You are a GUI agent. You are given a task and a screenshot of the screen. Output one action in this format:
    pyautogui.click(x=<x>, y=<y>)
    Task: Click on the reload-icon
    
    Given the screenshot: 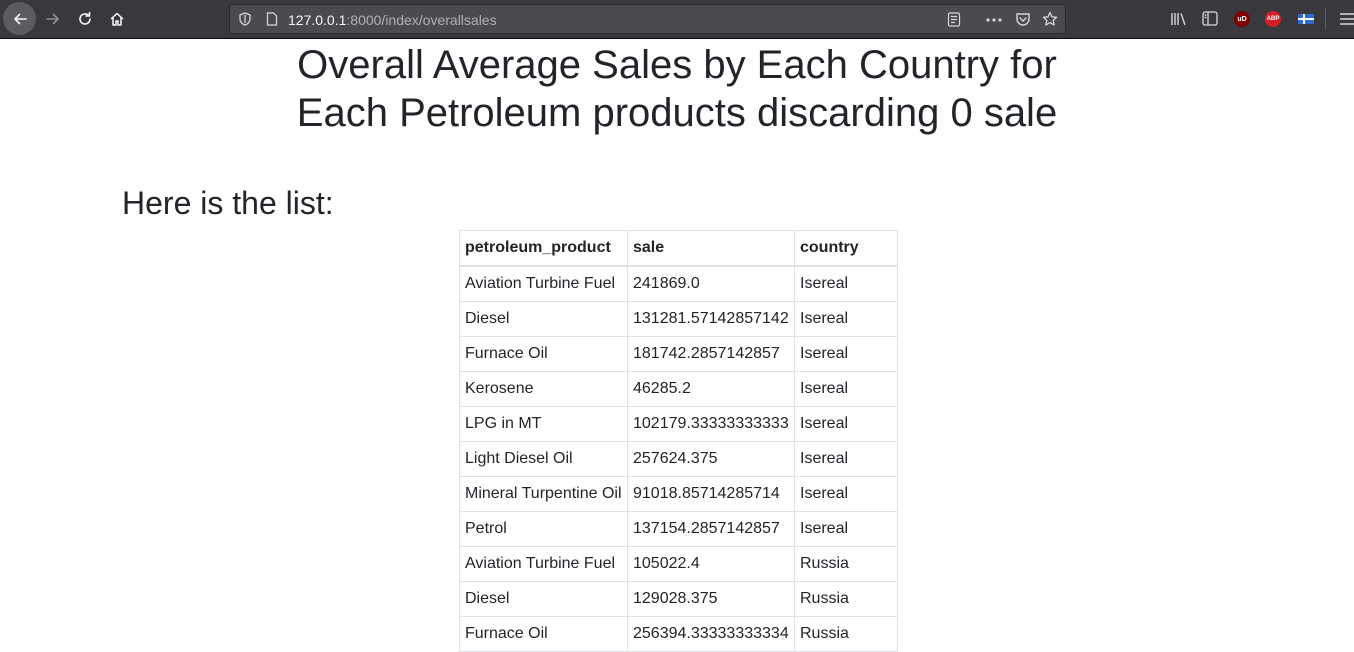 What is the action you would take?
    pyautogui.click(x=85, y=18)
    